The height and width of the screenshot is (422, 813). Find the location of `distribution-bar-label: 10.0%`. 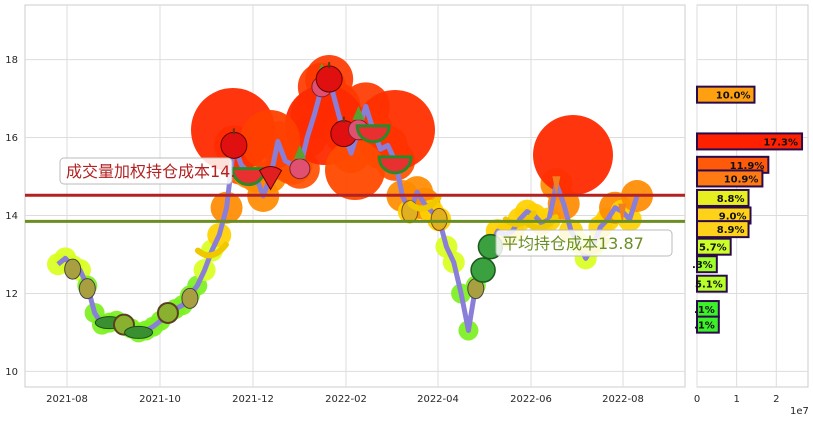

distribution-bar-label: 10.0% is located at coordinates (733, 96).